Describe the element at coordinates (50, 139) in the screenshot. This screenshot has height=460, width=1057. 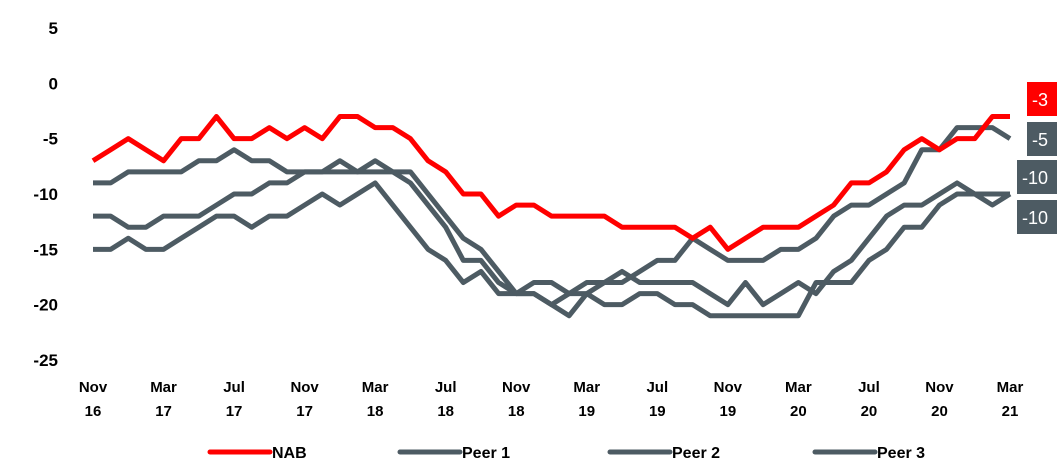
I see `y-tick-label: -5` at that location.